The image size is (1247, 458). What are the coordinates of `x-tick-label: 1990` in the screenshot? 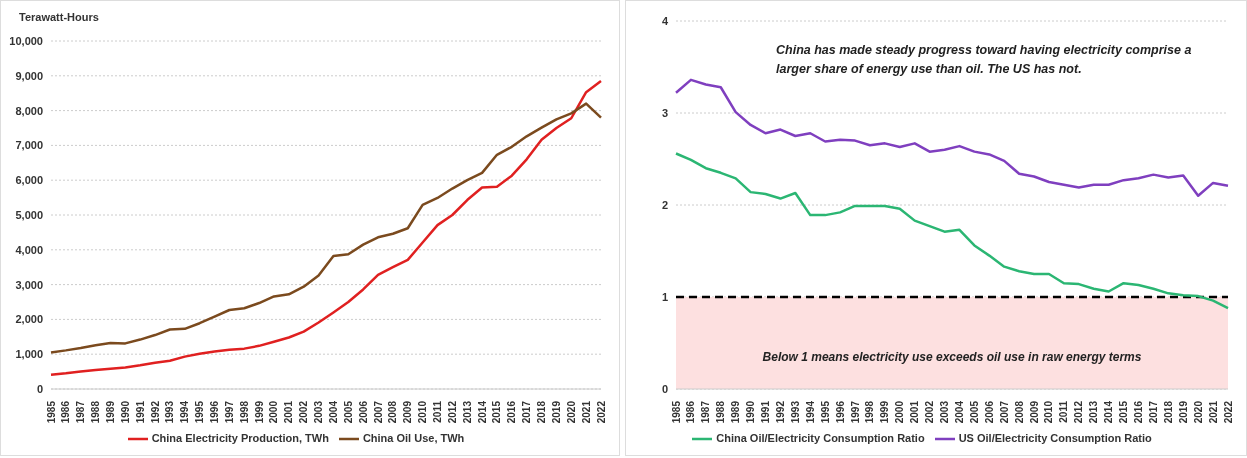 It's located at (125, 412).